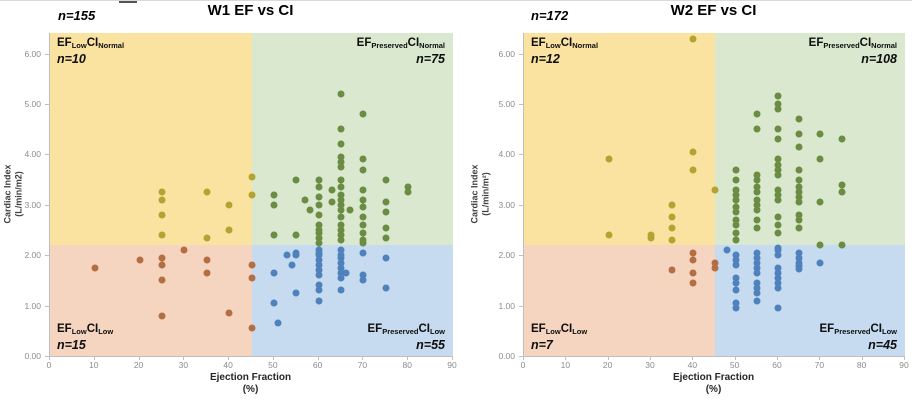 This screenshot has height=401, width=912. What do you see at coordinates (904, 365) in the screenshot?
I see `x-tick-label: 90` at bounding box center [904, 365].